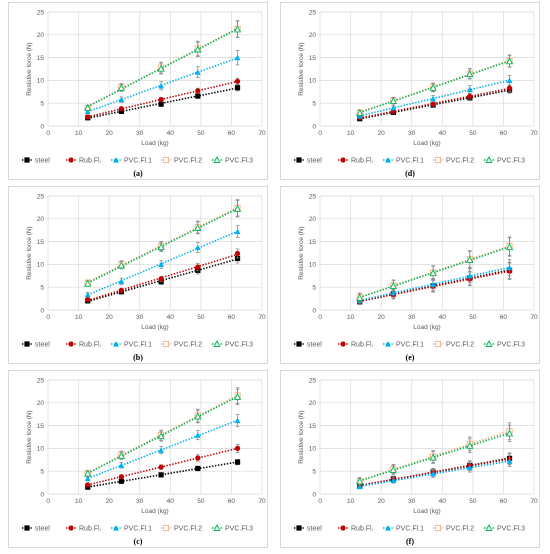  Describe the element at coordinates (41, 380) in the screenshot. I see `y-tick-label: 25` at that location.